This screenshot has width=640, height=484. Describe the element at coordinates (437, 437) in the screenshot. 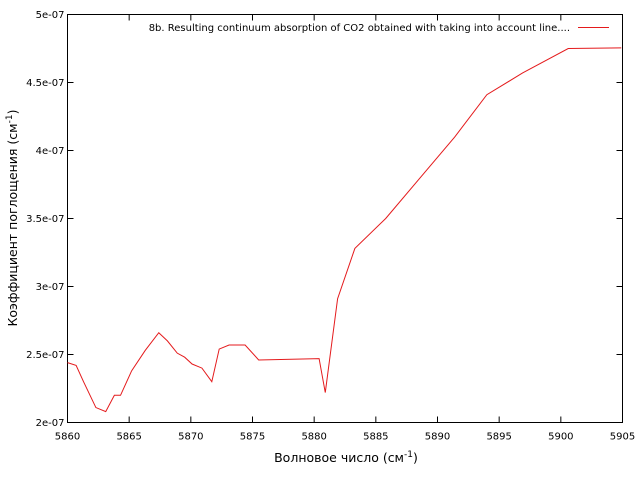

I see `x-tick-label: 5890` at that location.